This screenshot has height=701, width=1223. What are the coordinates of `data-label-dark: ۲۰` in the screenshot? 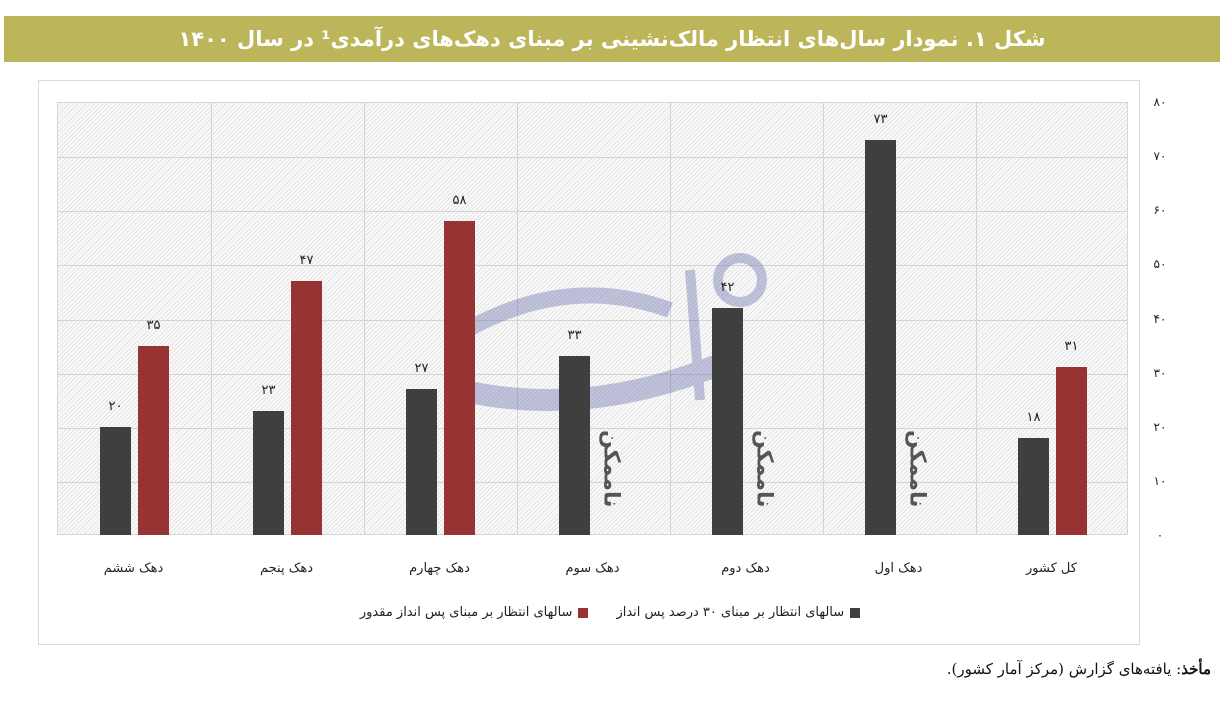 It's located at (115, 406).